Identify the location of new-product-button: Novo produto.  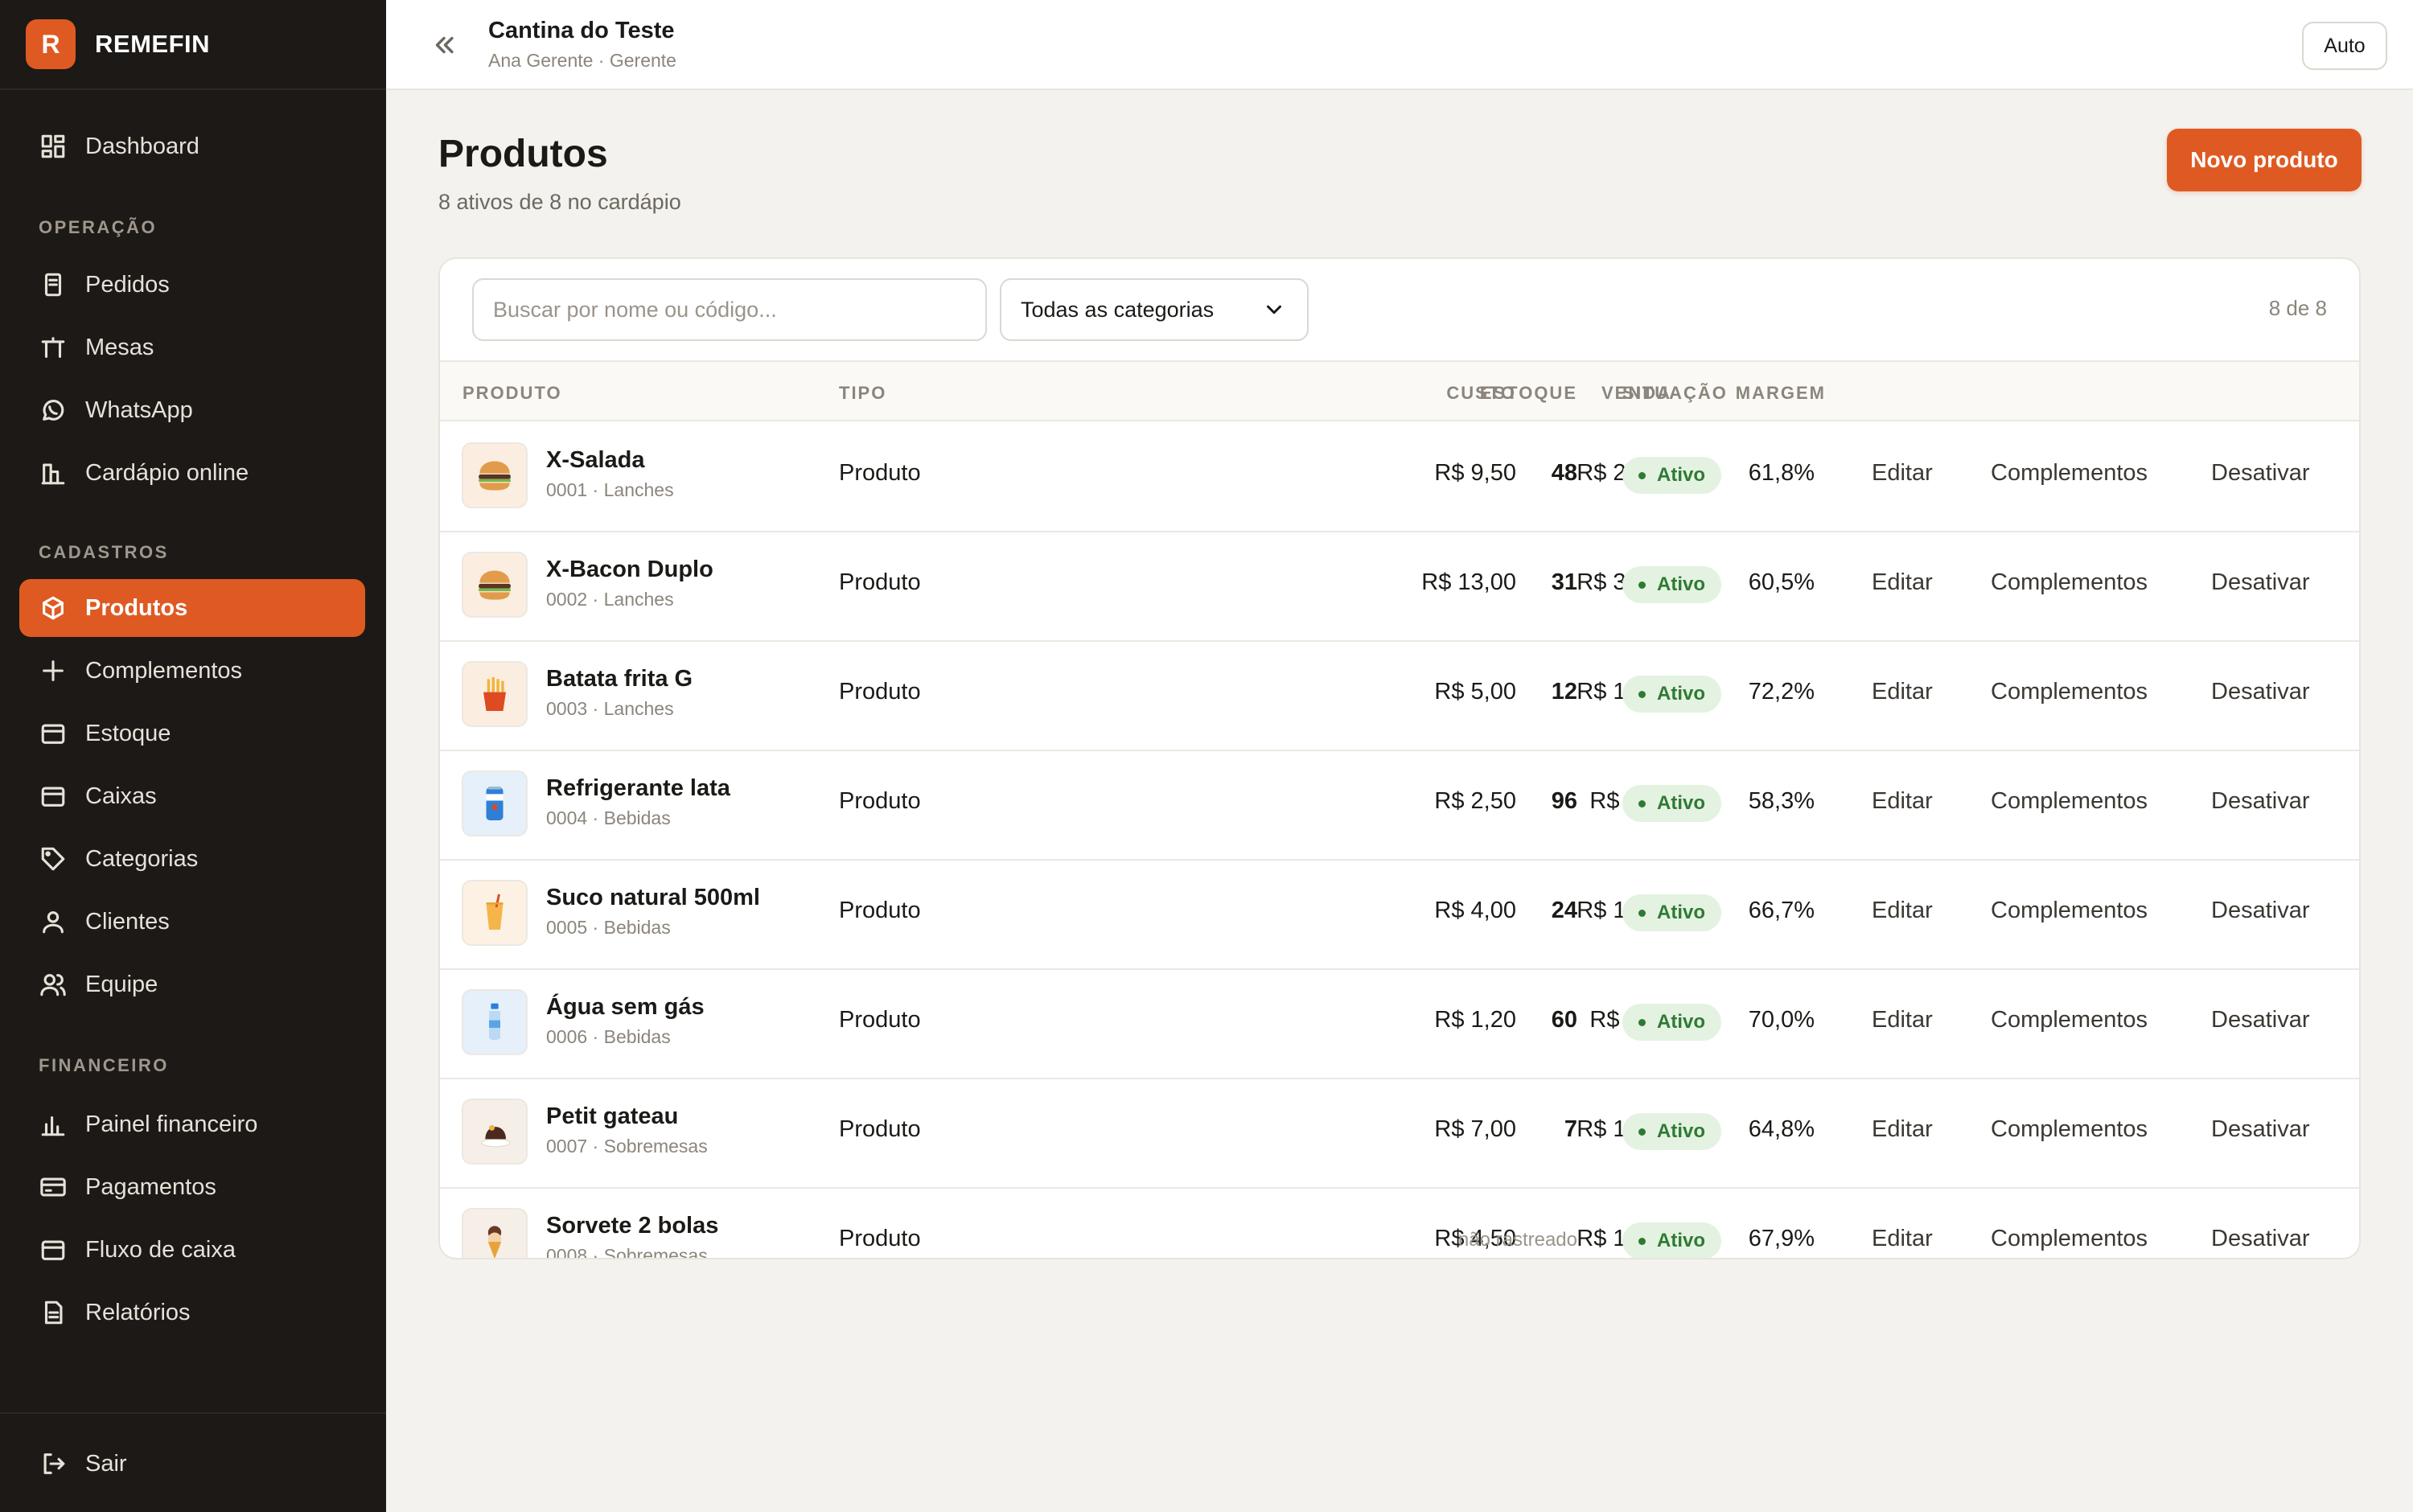
(2264, 160).